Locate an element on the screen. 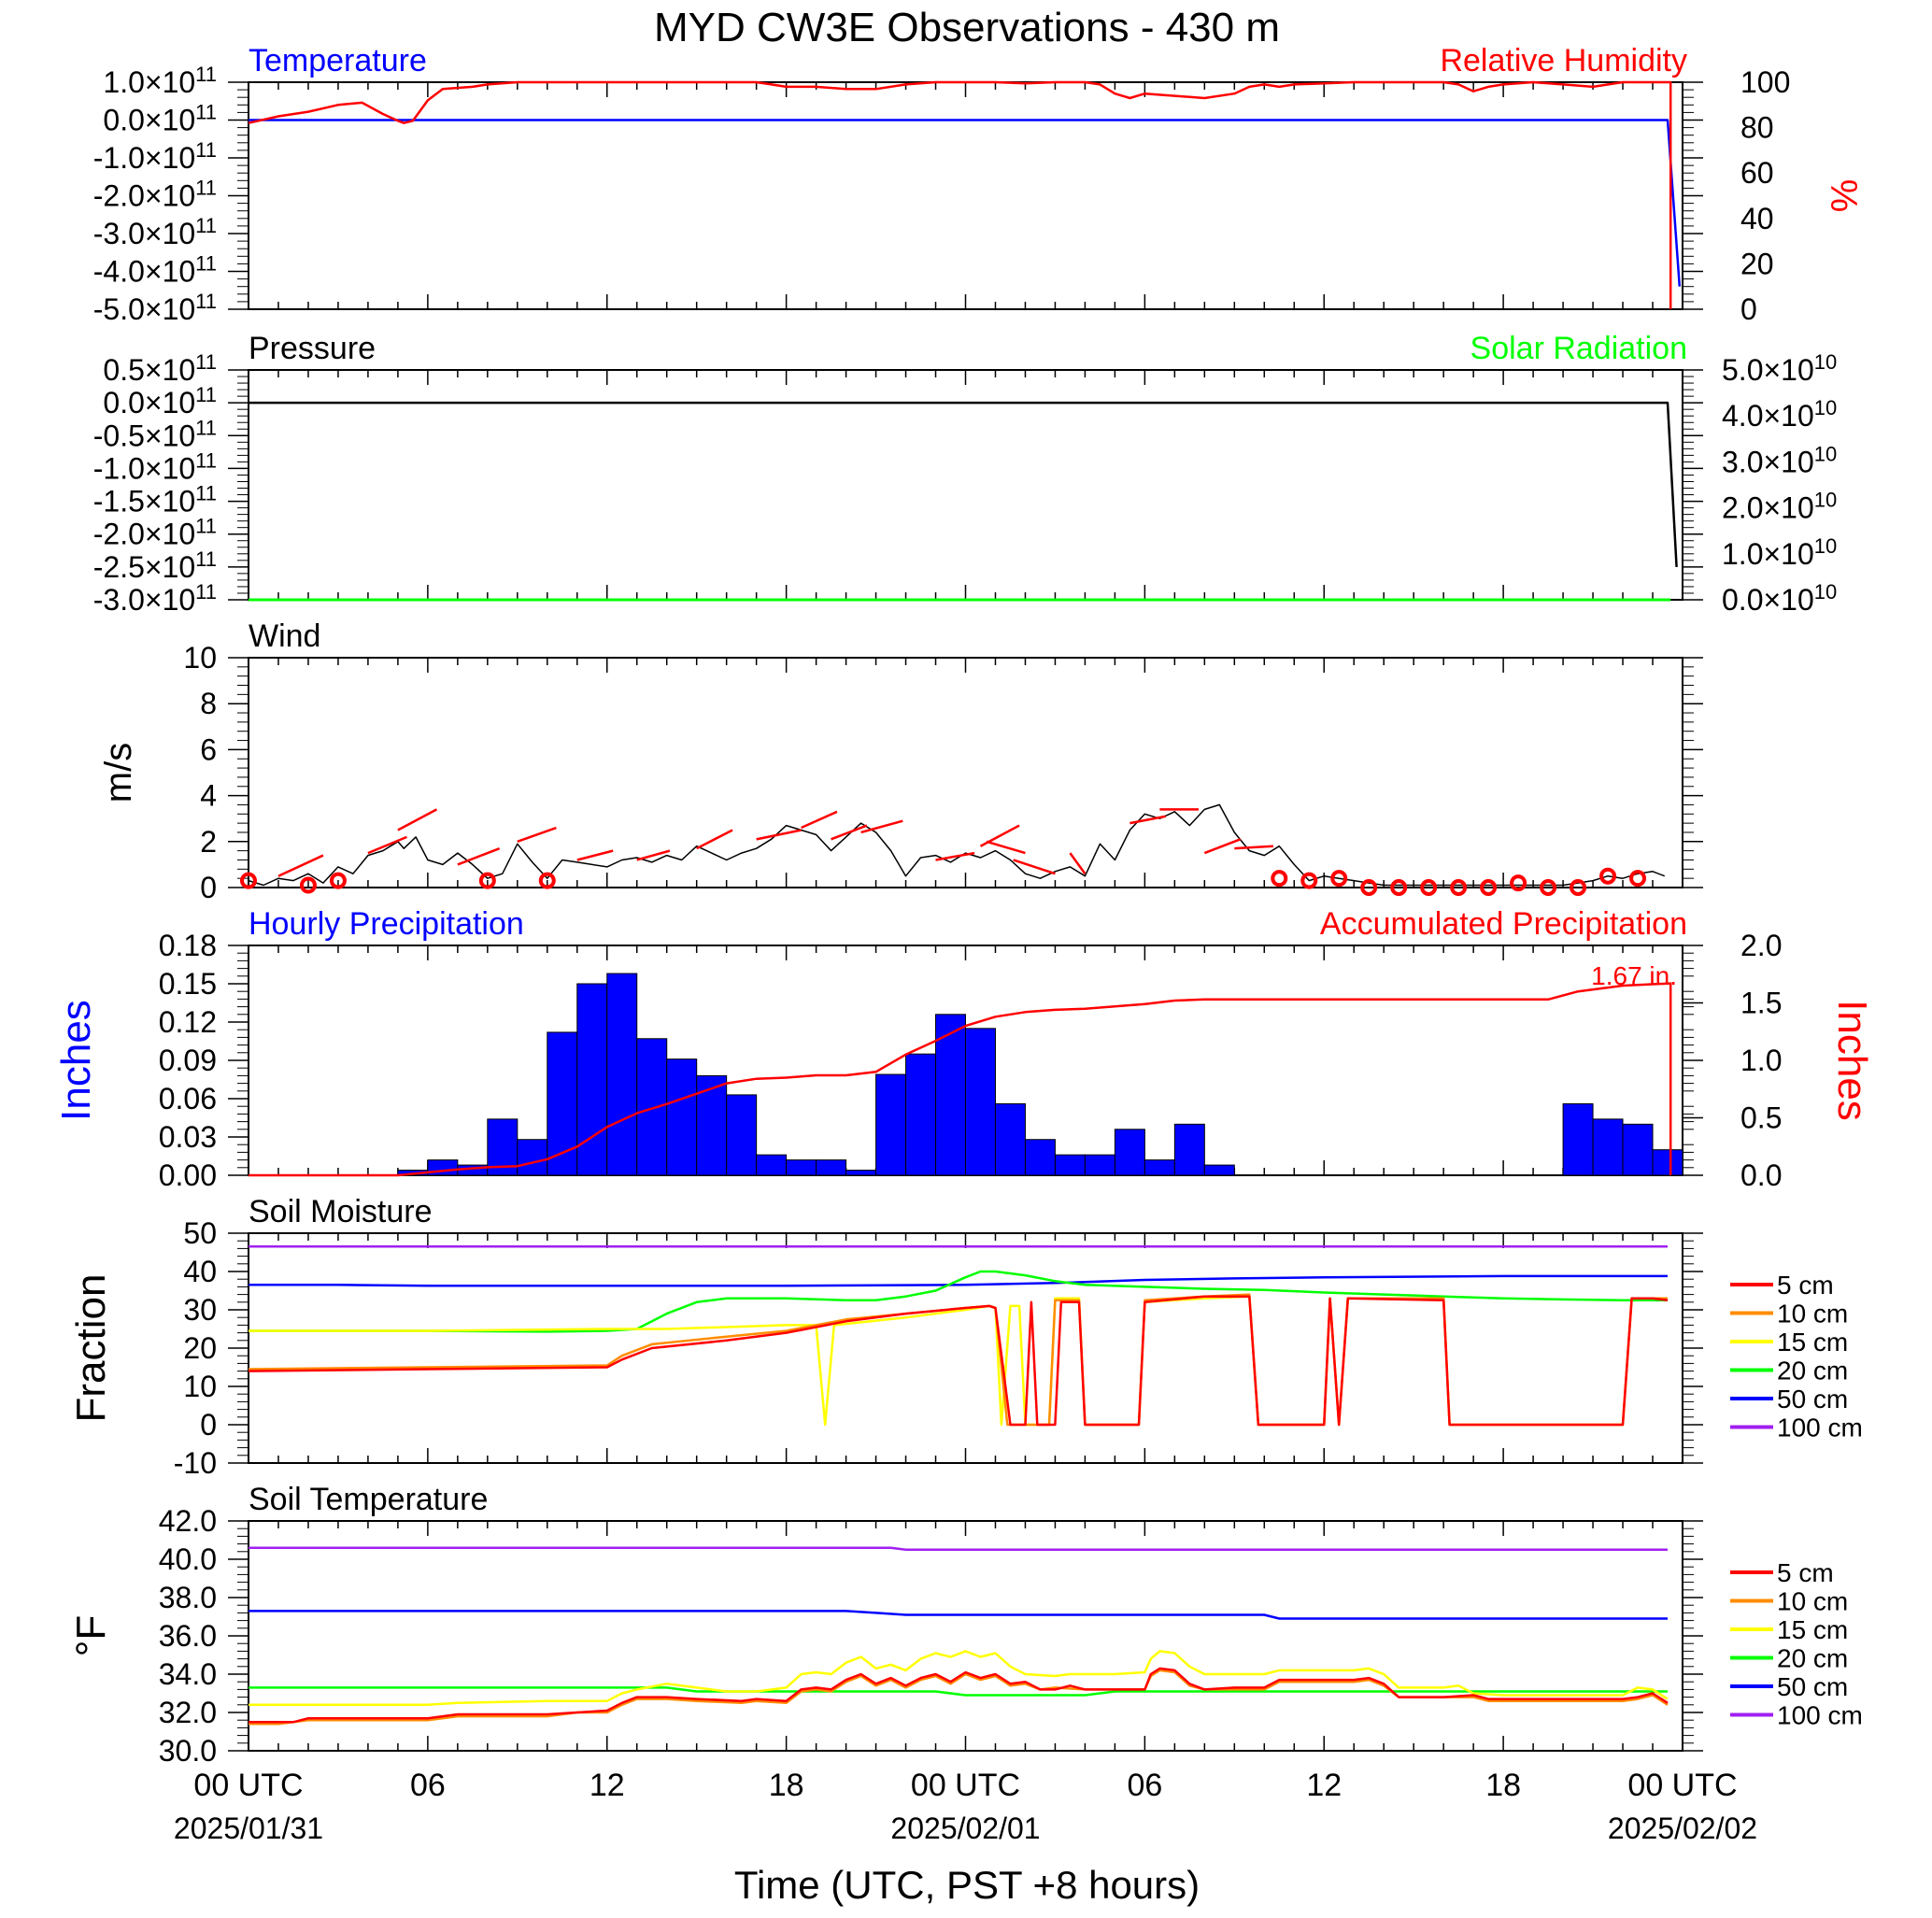  y-tick-label: 0.15 is located at coordinates (188, 984).